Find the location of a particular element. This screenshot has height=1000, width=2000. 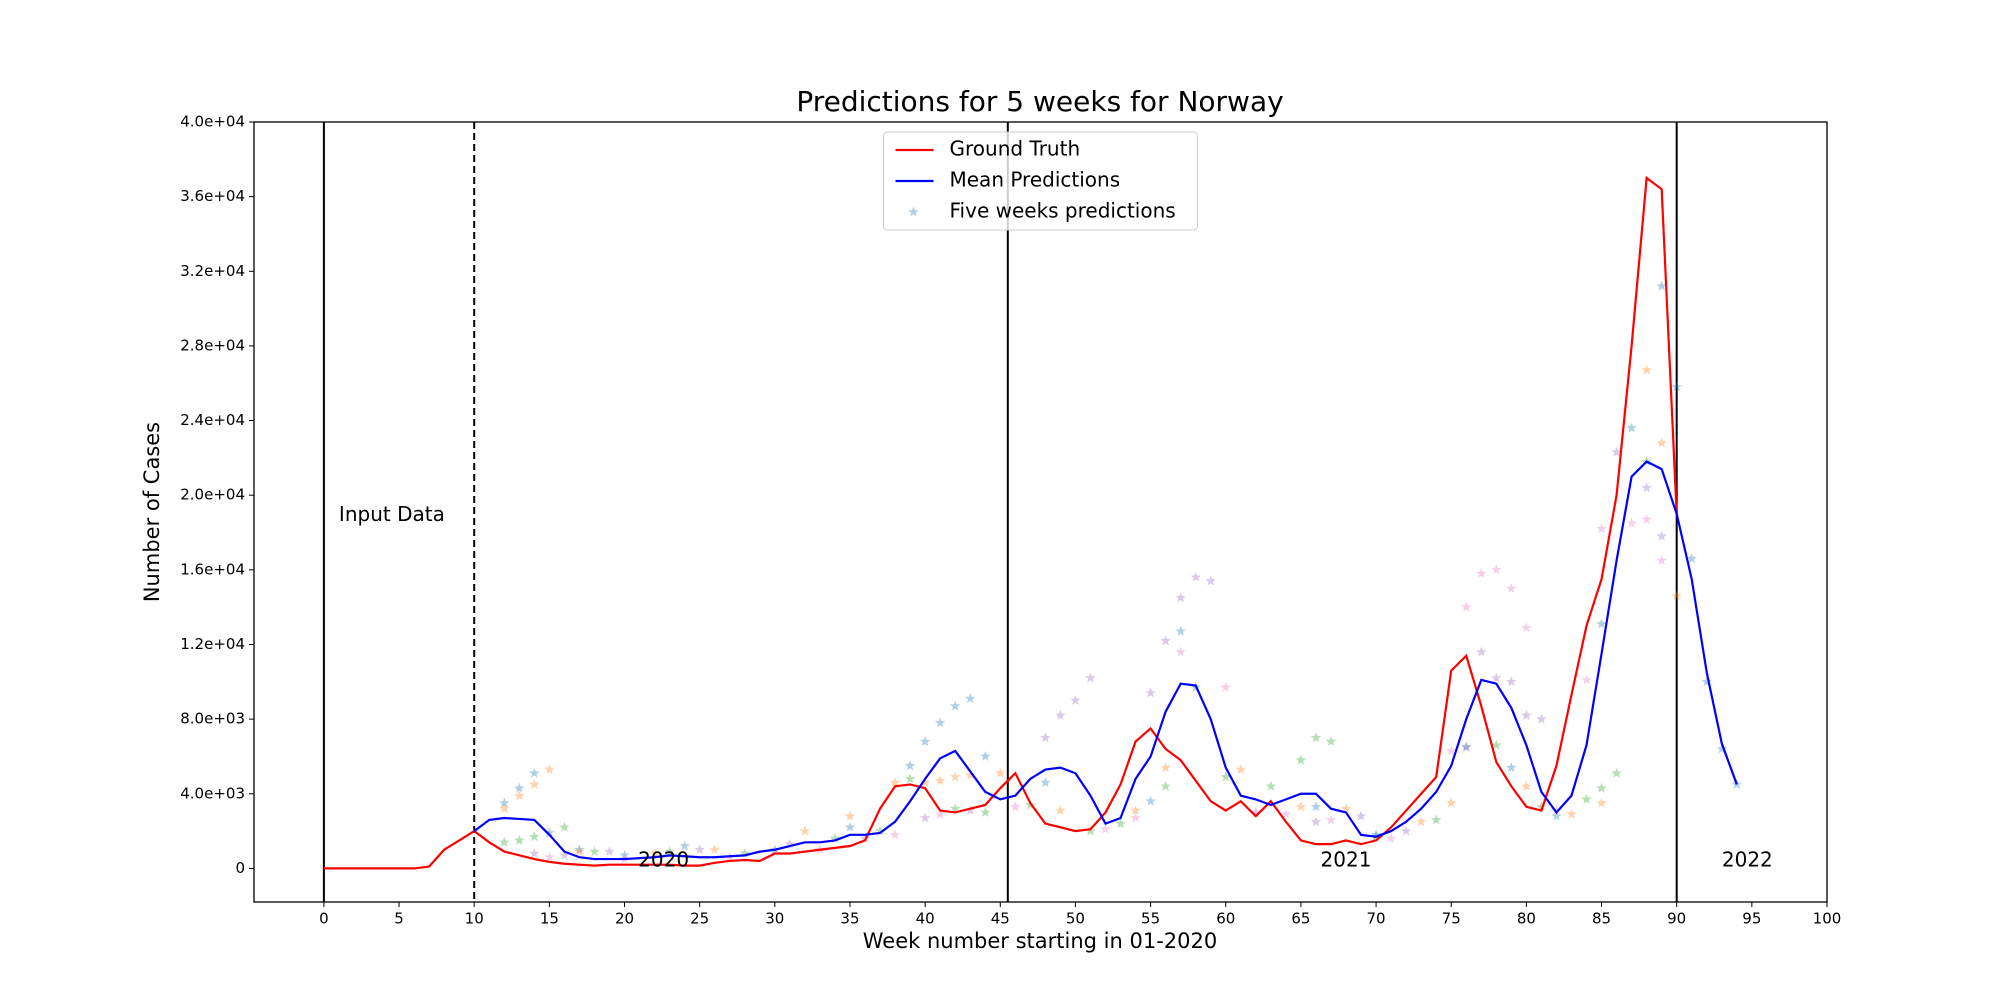

y-tick-label: 1.6e+04 is located at coordinates (212, 569).